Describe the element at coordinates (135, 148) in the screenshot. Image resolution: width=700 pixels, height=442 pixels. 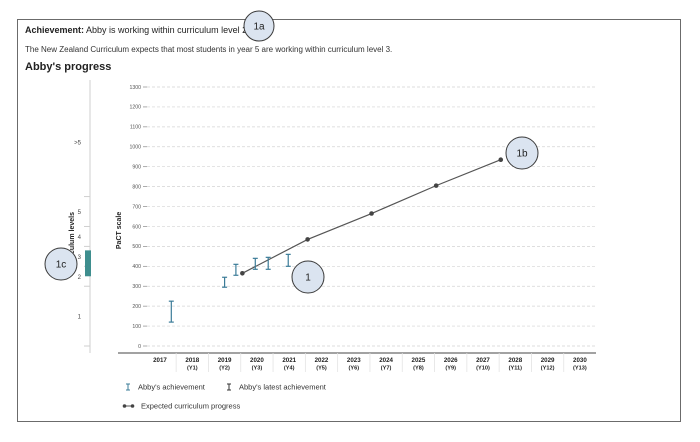
I see `y-tick-label: 1000` at that location.